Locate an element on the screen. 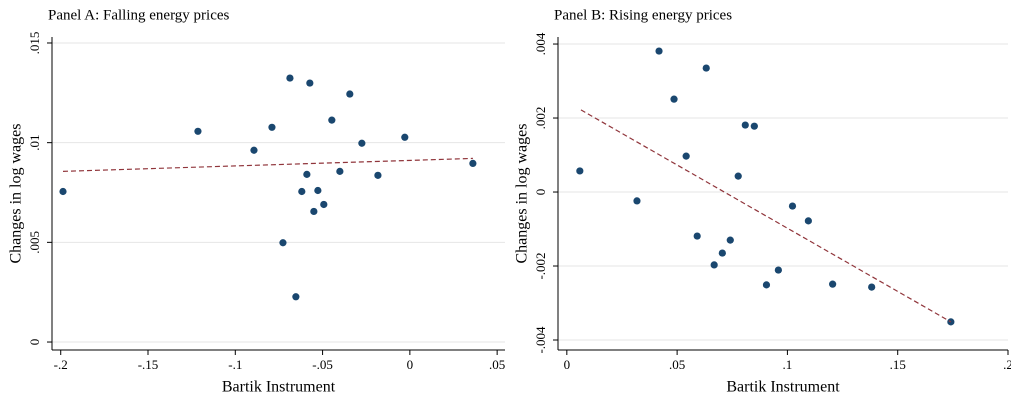  y-tick-label: .015 is located at coordinates (34, 43).